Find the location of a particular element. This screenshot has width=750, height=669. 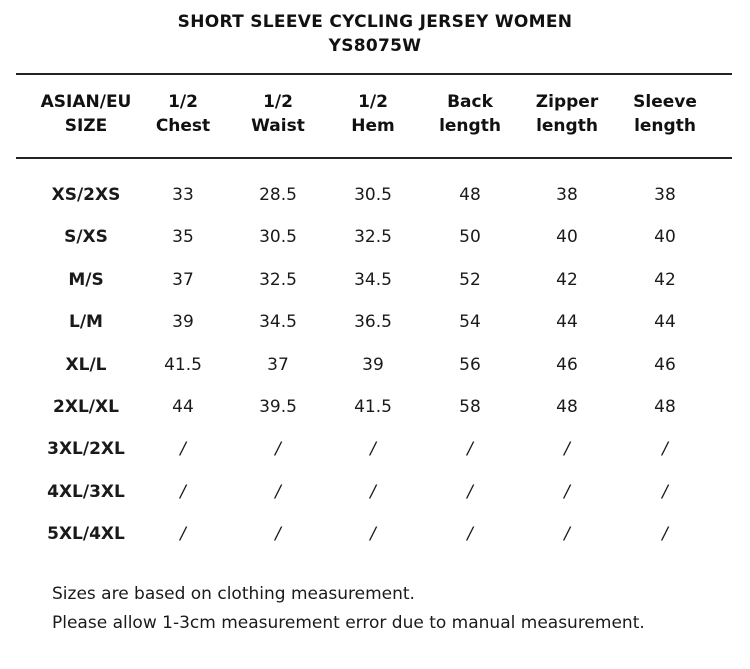

table-cell: 52 is located at coordinates (470, 279).